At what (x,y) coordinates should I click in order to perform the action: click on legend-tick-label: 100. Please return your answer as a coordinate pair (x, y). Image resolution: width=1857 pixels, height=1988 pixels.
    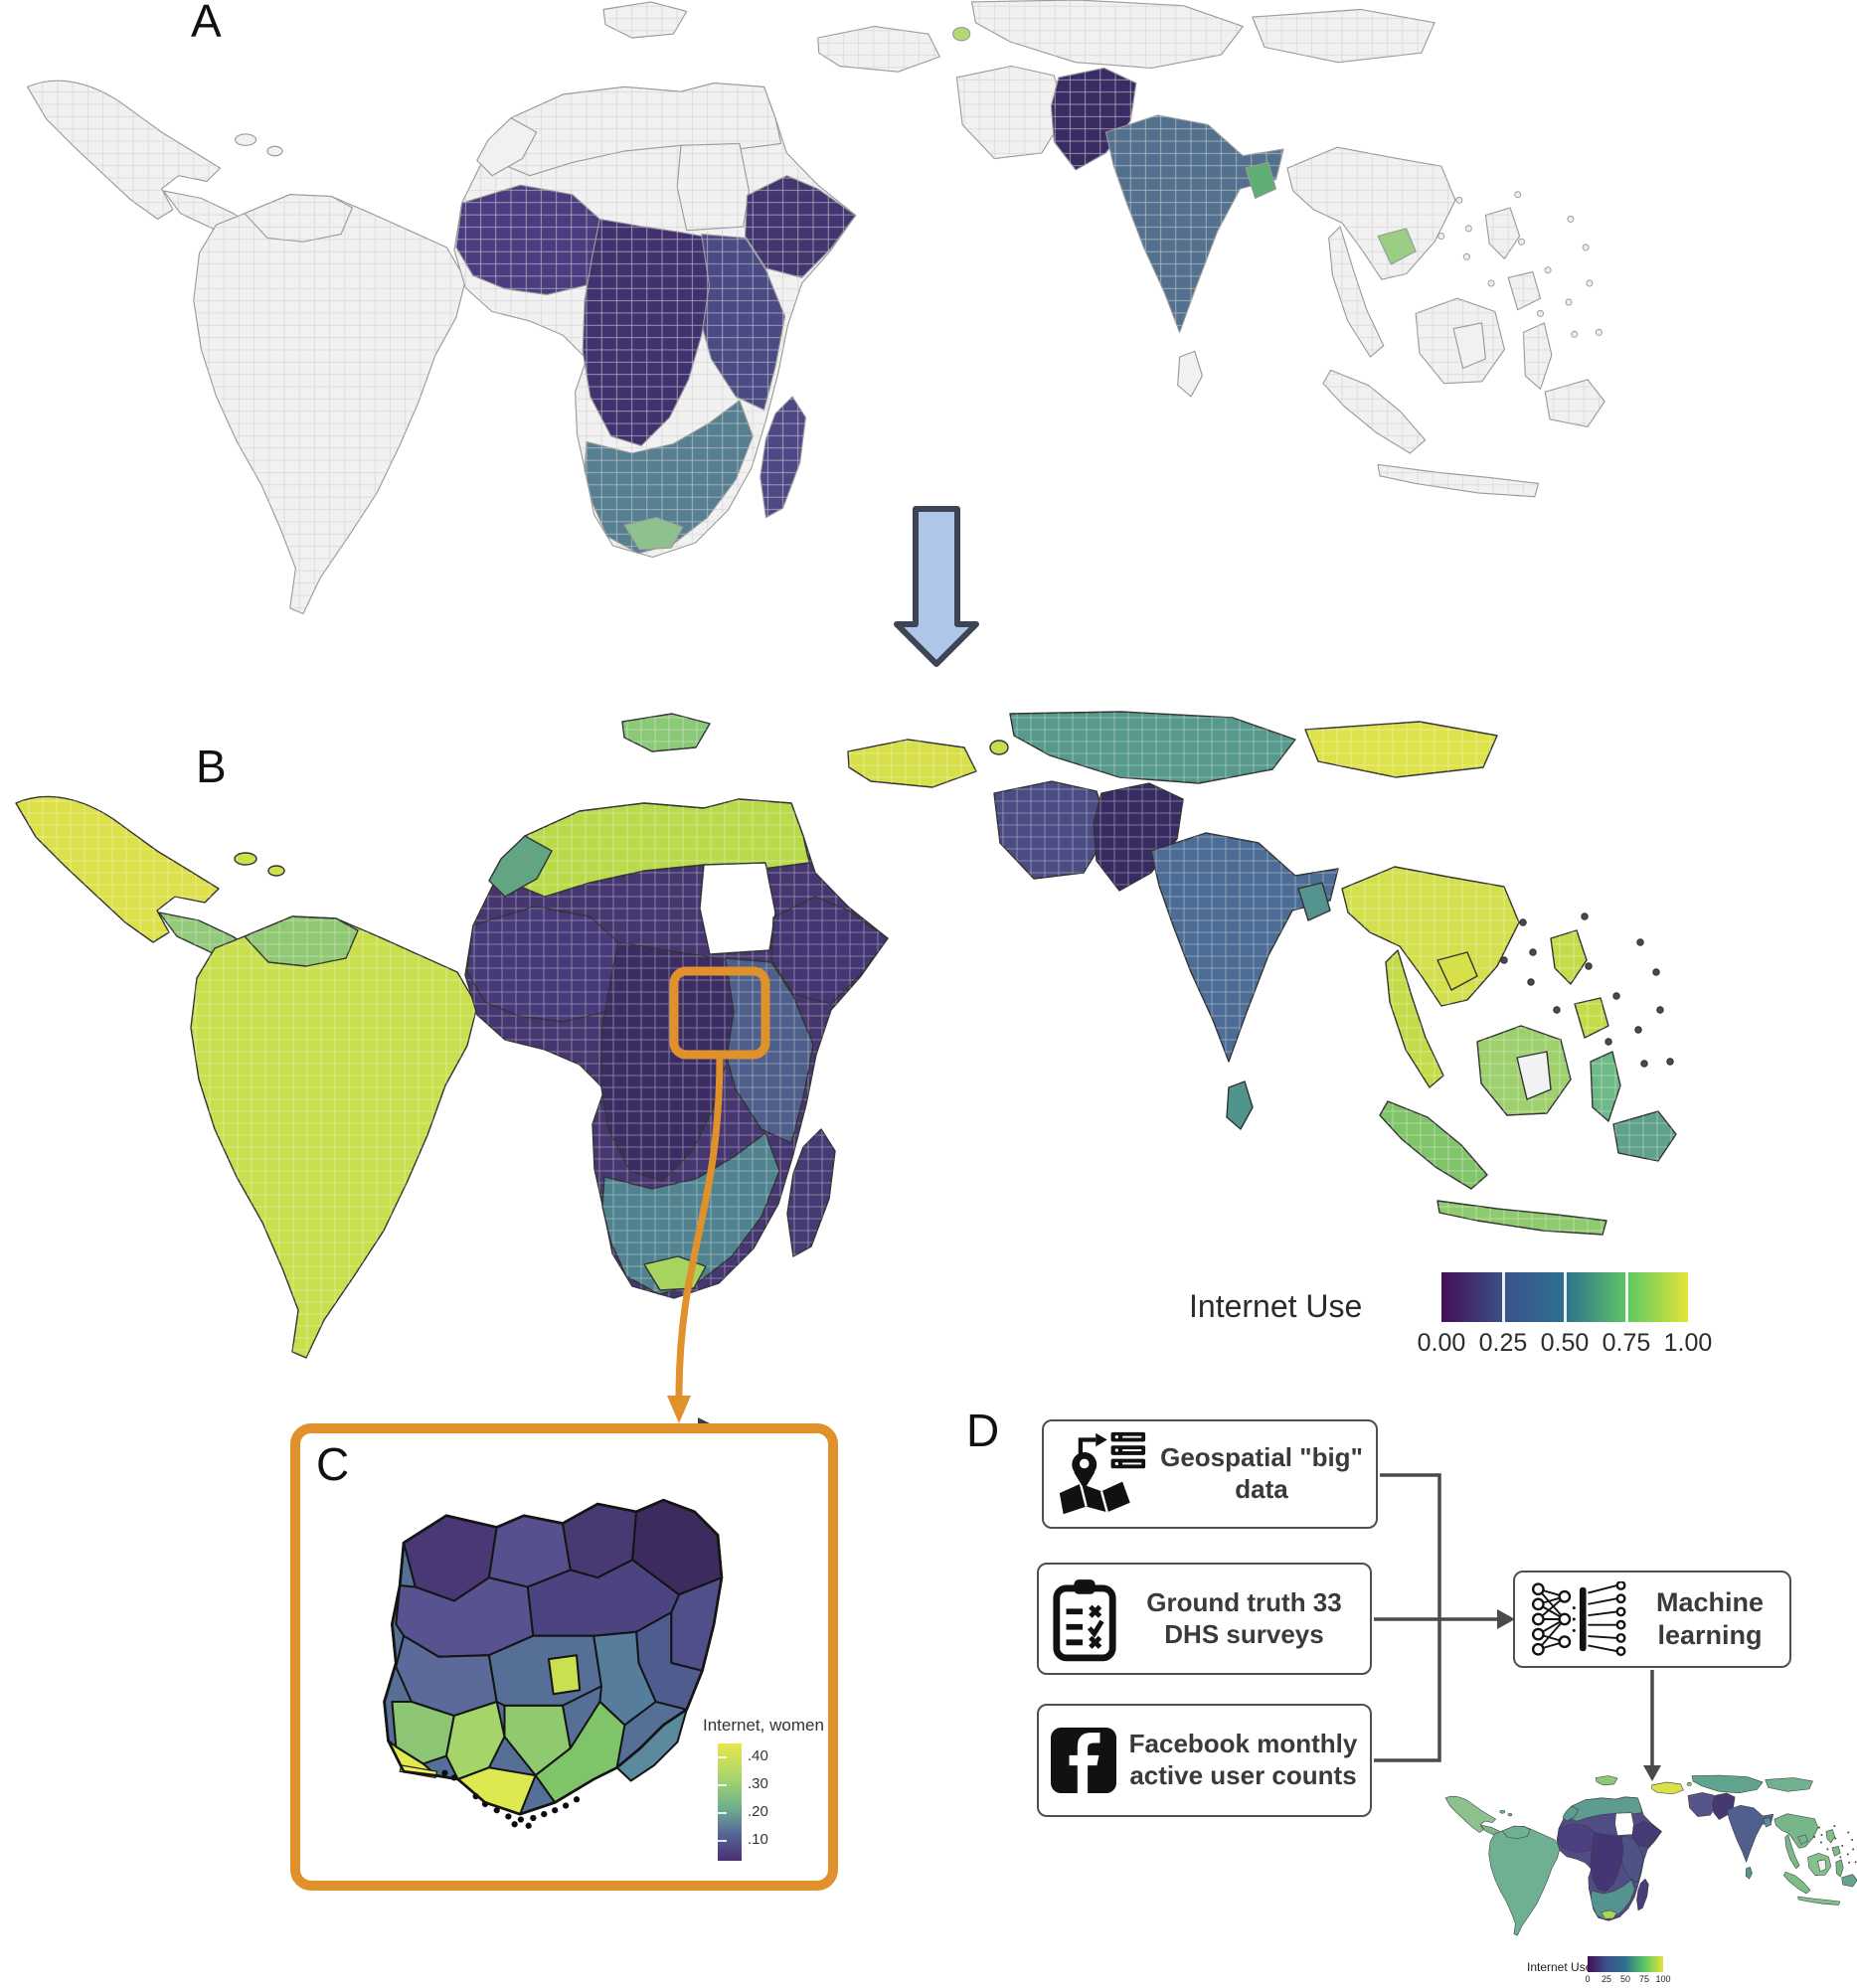
    Looking at the image, I should click on (1663, 1979).